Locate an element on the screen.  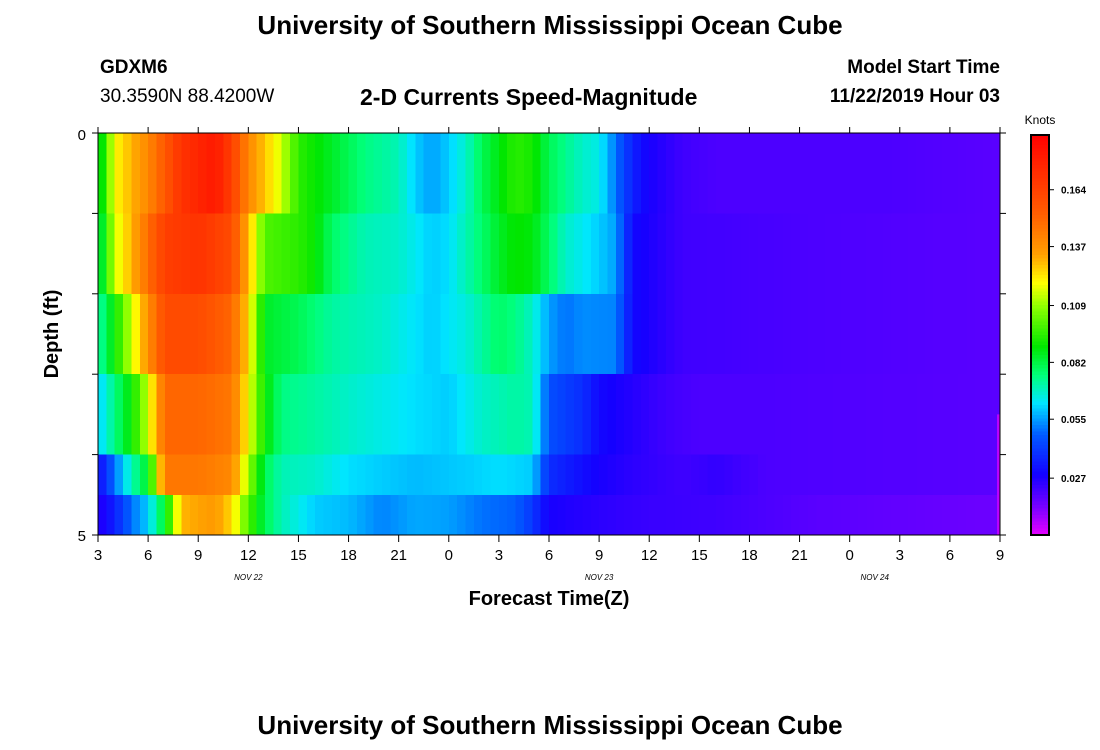
y-tick-label: 5 is located at coordinates (82, 536).